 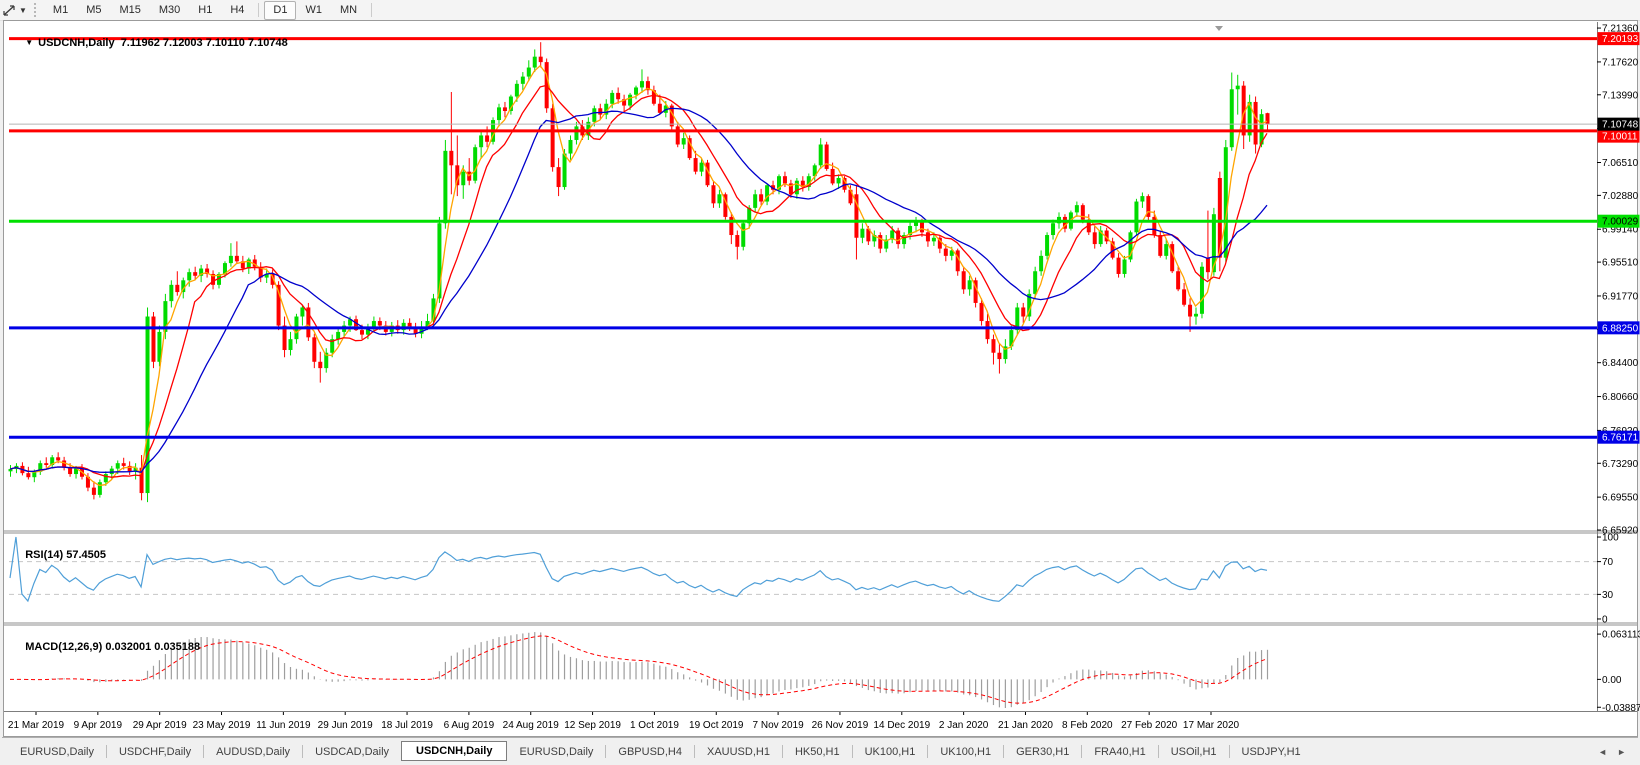 I want to click on svg-text: 7.13990, so click(x=1620, y=95).